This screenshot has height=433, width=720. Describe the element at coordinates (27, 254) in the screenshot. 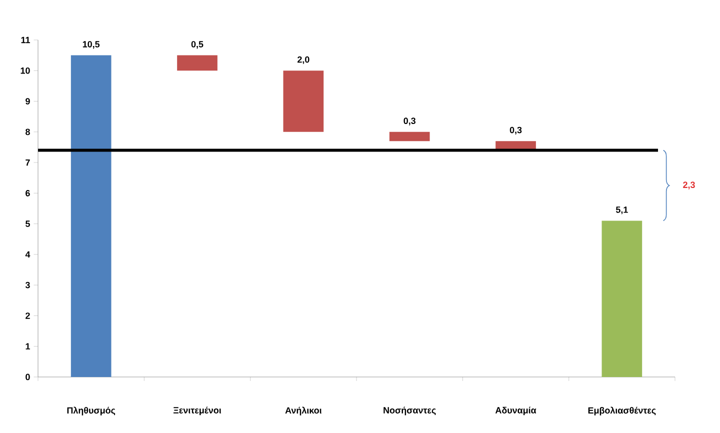

I see `y-tick-label: 4` at that location.